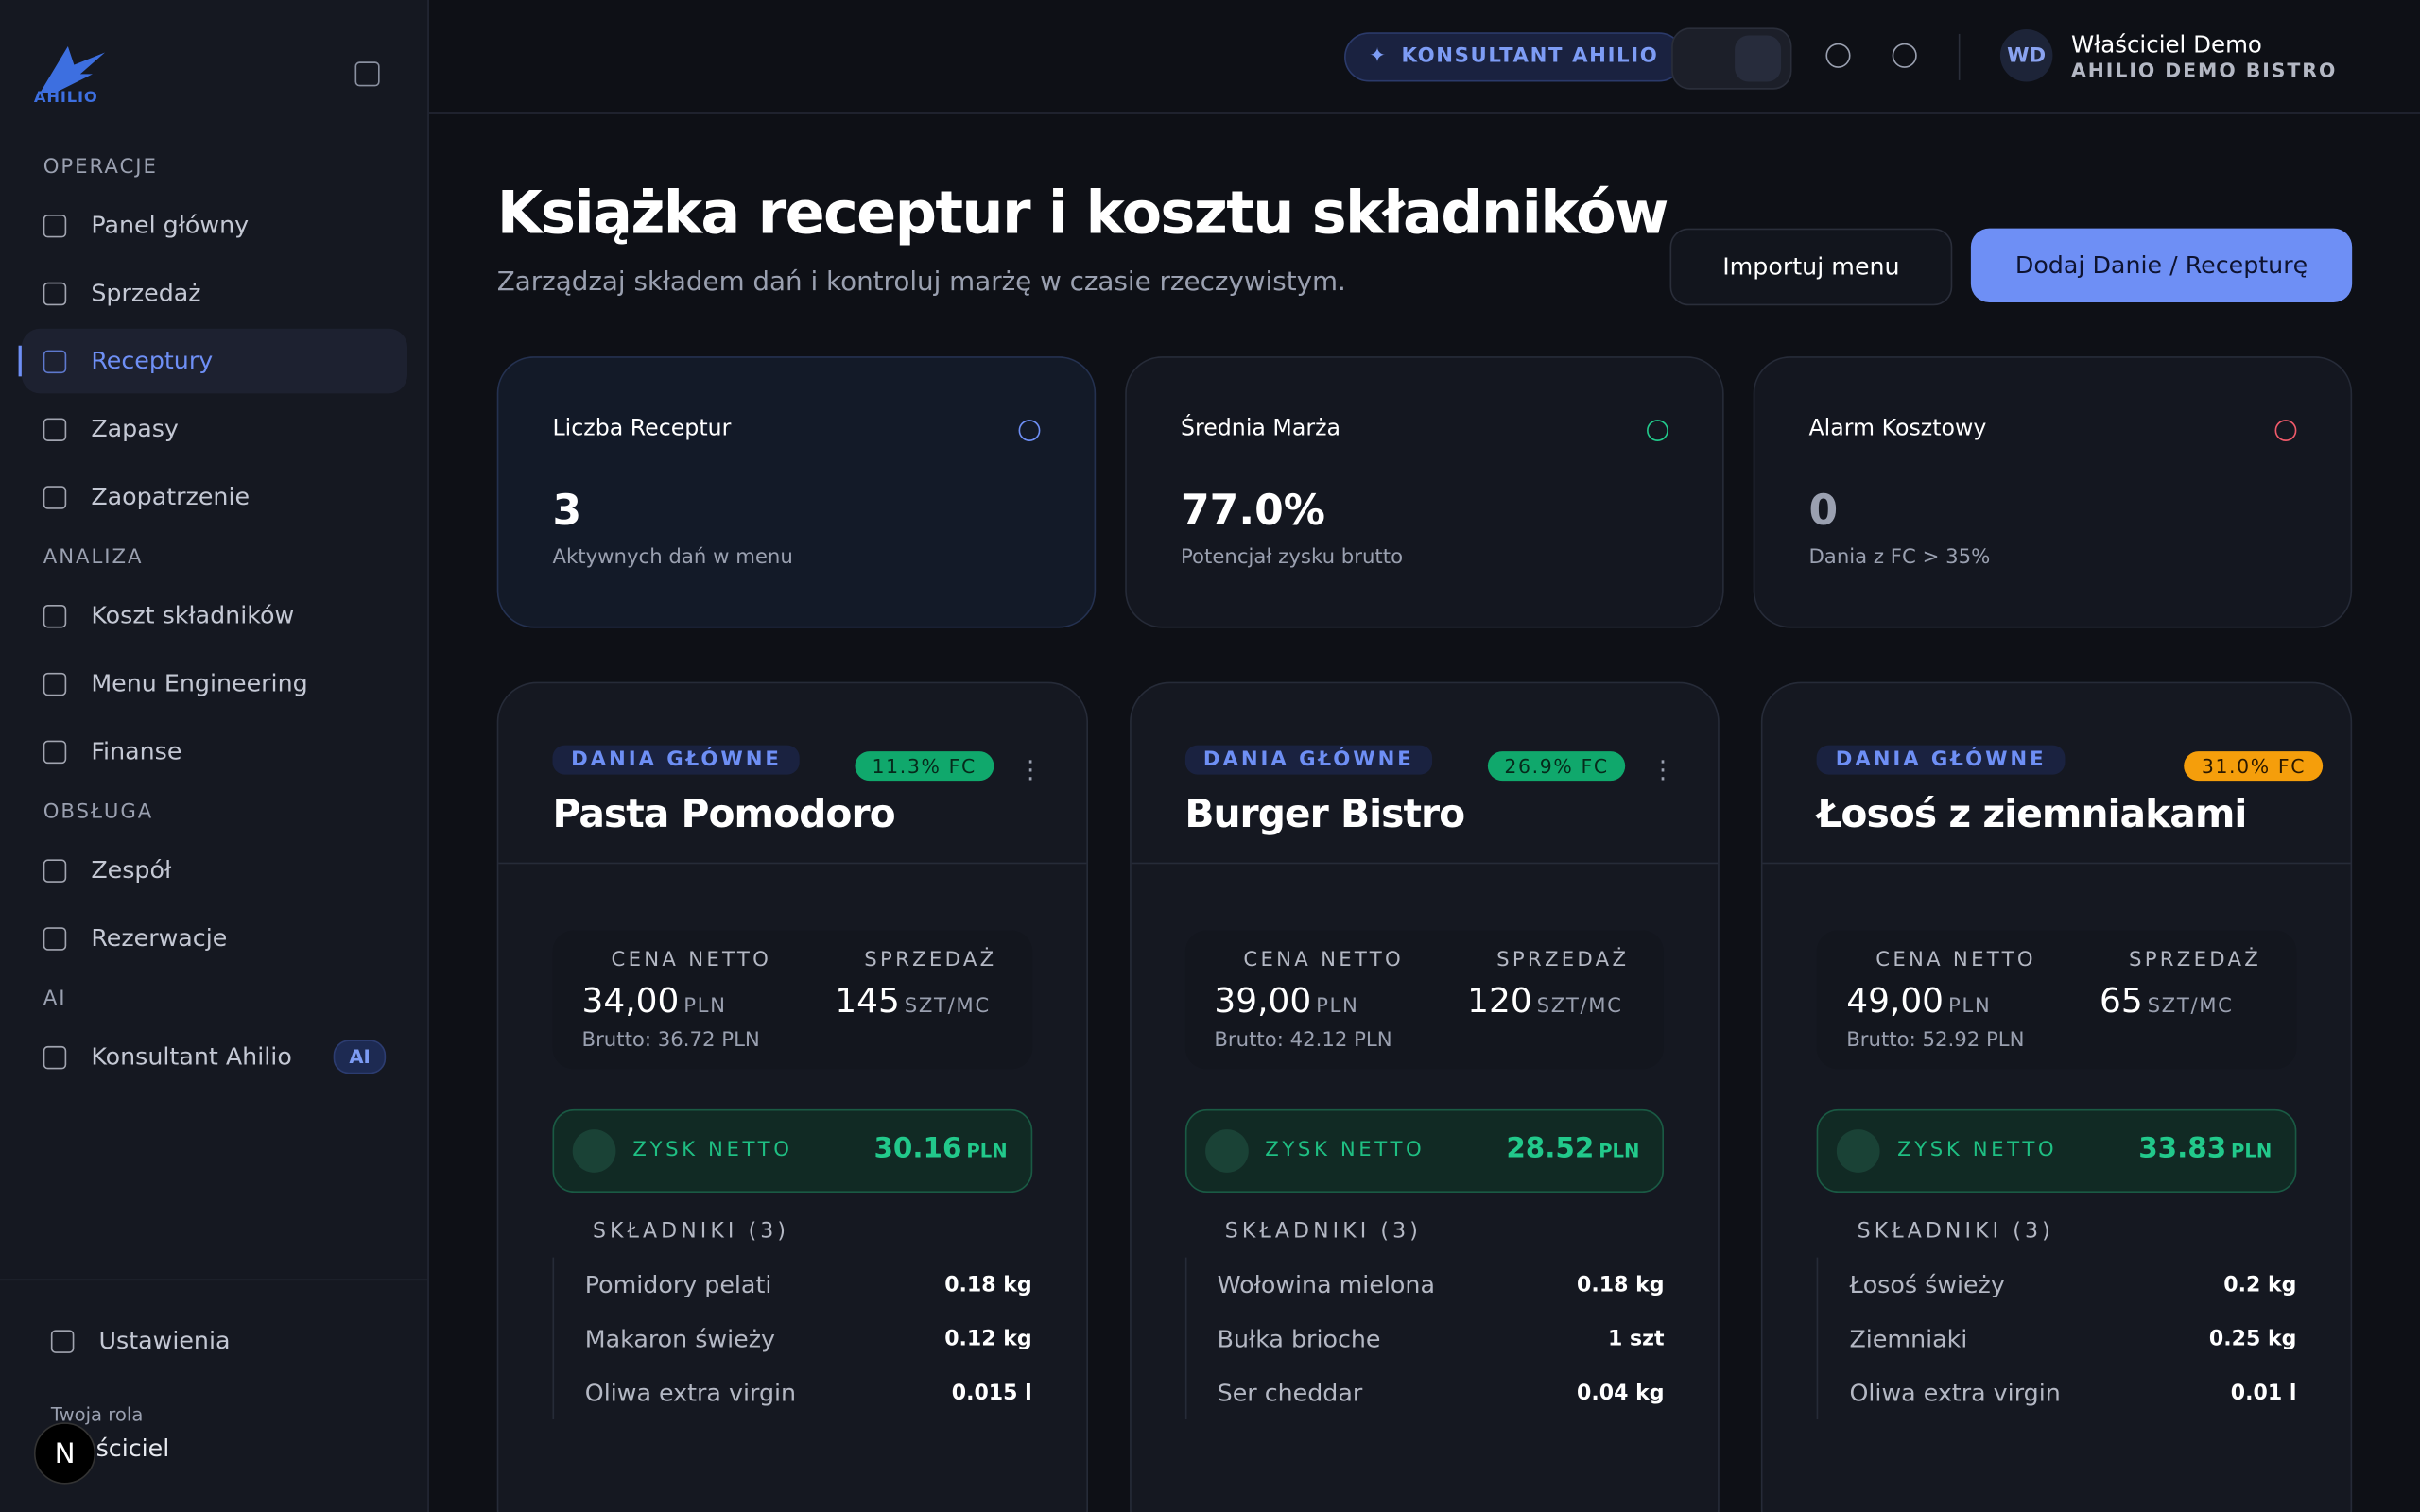 This screenshot has height=1512, width=2420. I want to click on nav-item: Menu Engineering, so click(214, 683).